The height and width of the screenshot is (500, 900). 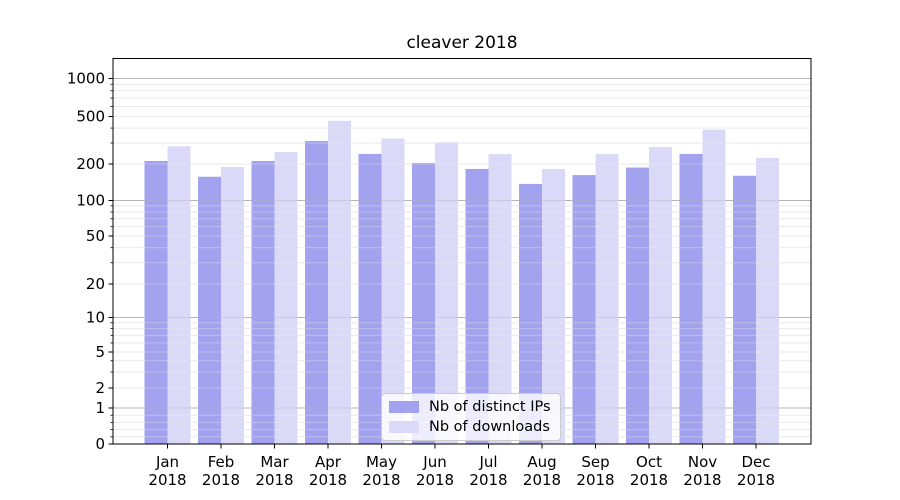 I want to click on x-tick-label: Nov 2018, so click(x=702, y=471).